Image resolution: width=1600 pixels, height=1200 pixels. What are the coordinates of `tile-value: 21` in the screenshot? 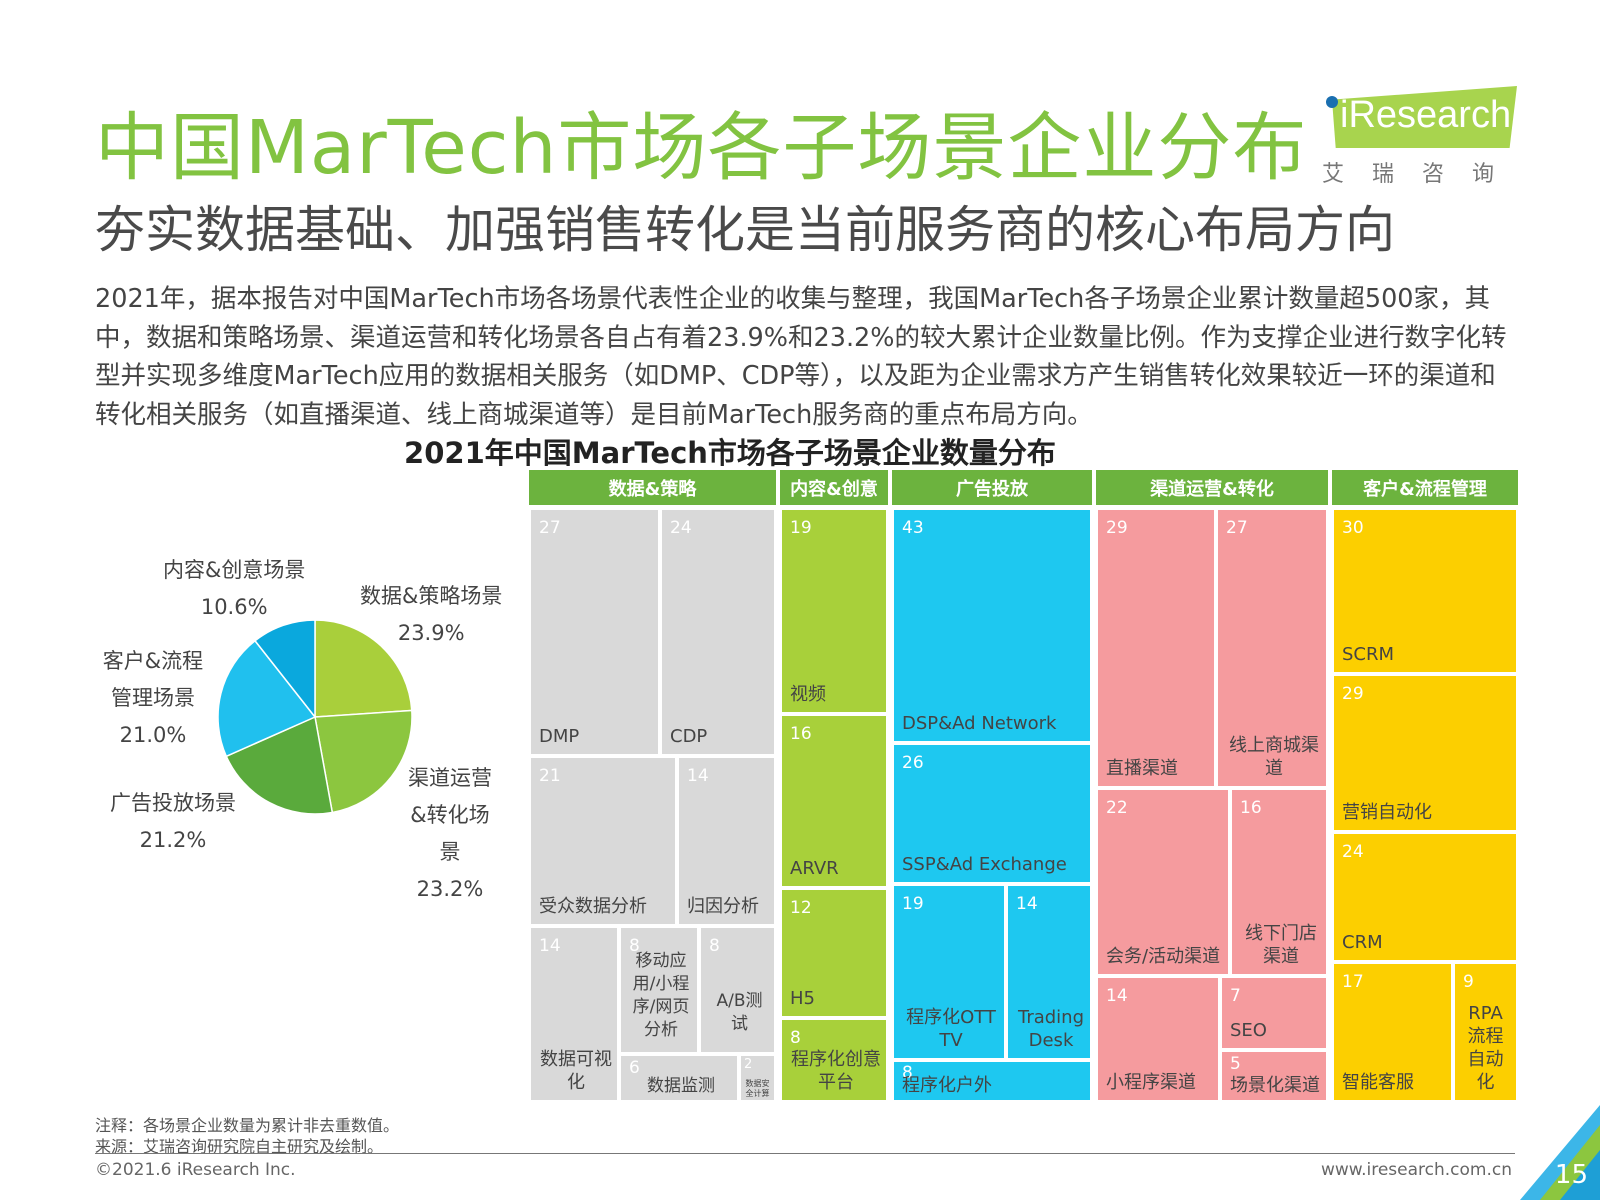 It's located at (550, 776).